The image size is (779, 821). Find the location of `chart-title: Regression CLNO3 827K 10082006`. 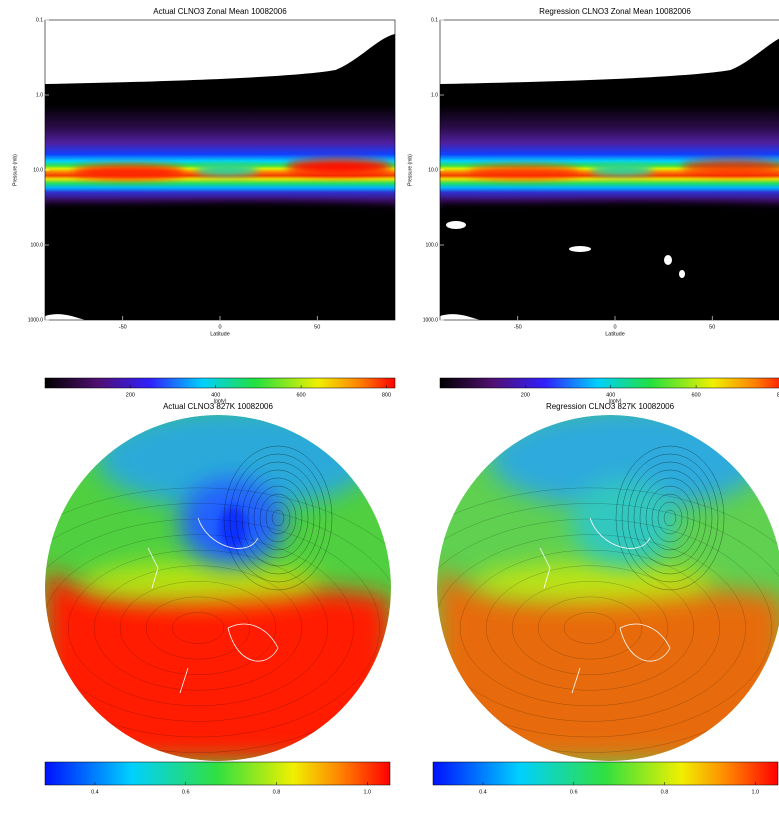

chart-title: Regression CLNO3 827K 10082006 is located at coordinates (610, 406).